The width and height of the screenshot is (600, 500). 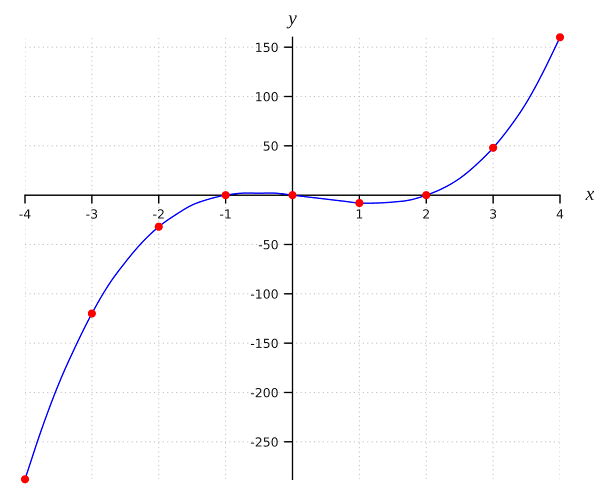 What do you see at coordinates (264, 294) in the screenshot?
I see `y-tick-label: -100` at bounding box center [264, 294].